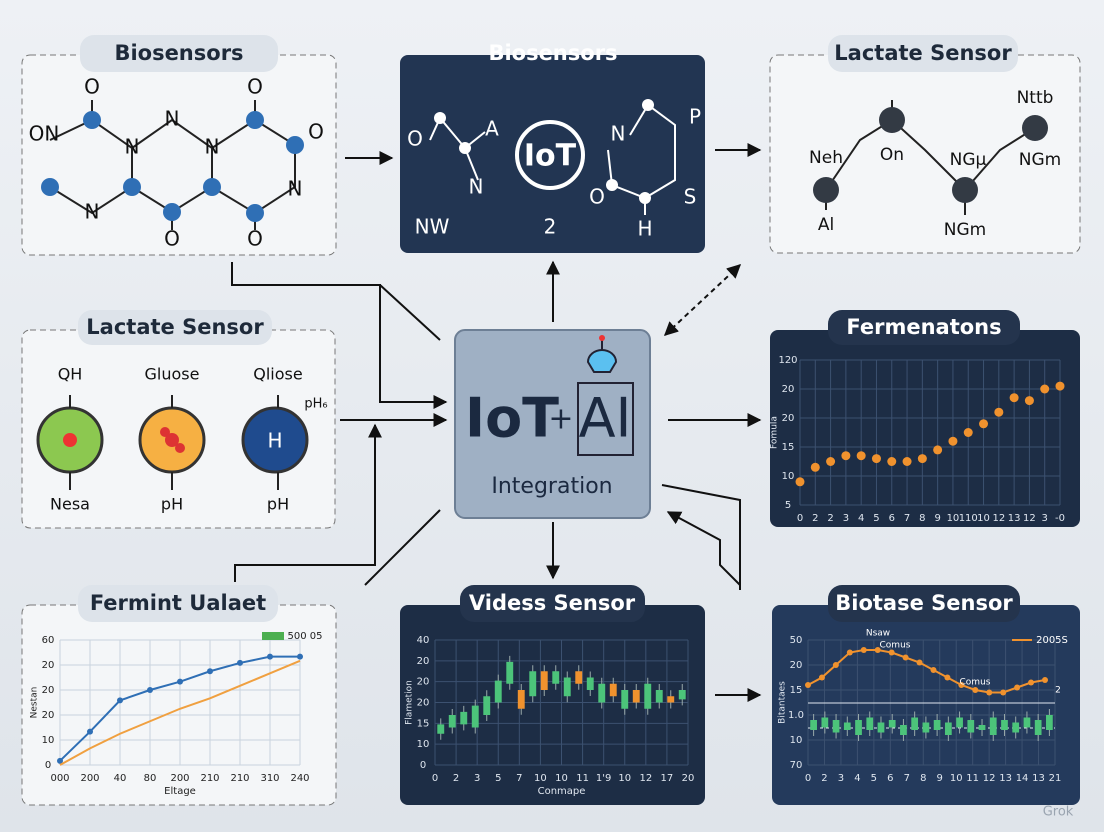 The width and height of the screenshot is (1104, 832). What do you see at coordinates (274, 441) in the screenshot?
I see `cell-label: H` at bounding box center [274, 441].